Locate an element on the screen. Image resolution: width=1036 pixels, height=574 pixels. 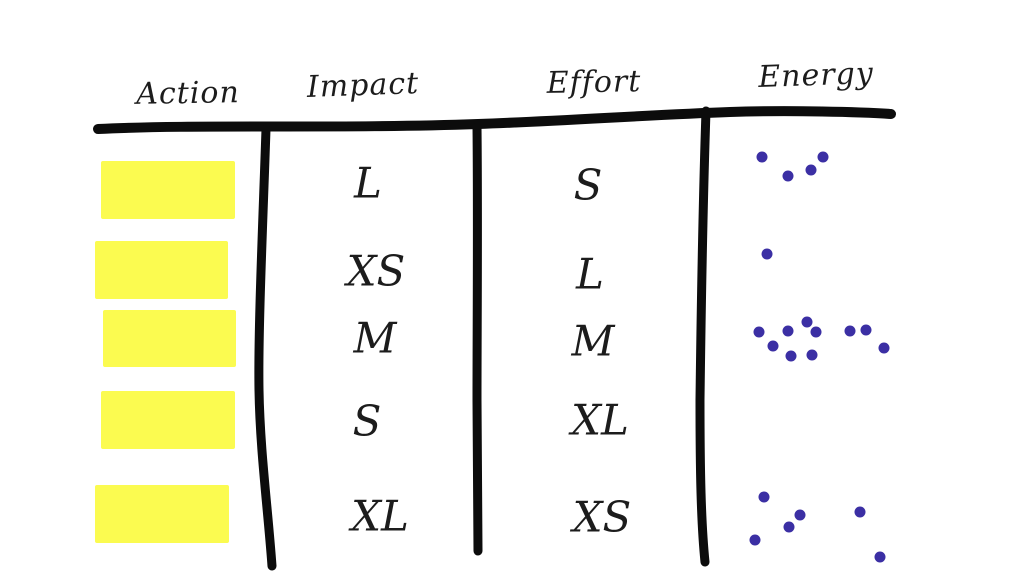
effort-value-row-4: XL is located at coordinates (600, 420).